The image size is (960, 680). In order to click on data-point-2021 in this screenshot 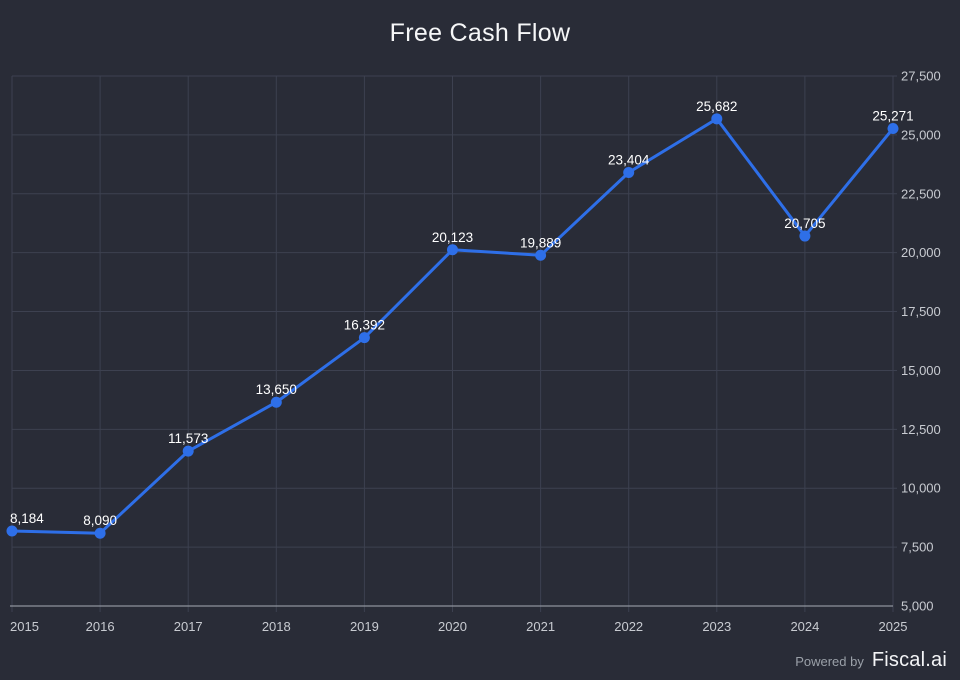, I will do `click(541, 255)`.